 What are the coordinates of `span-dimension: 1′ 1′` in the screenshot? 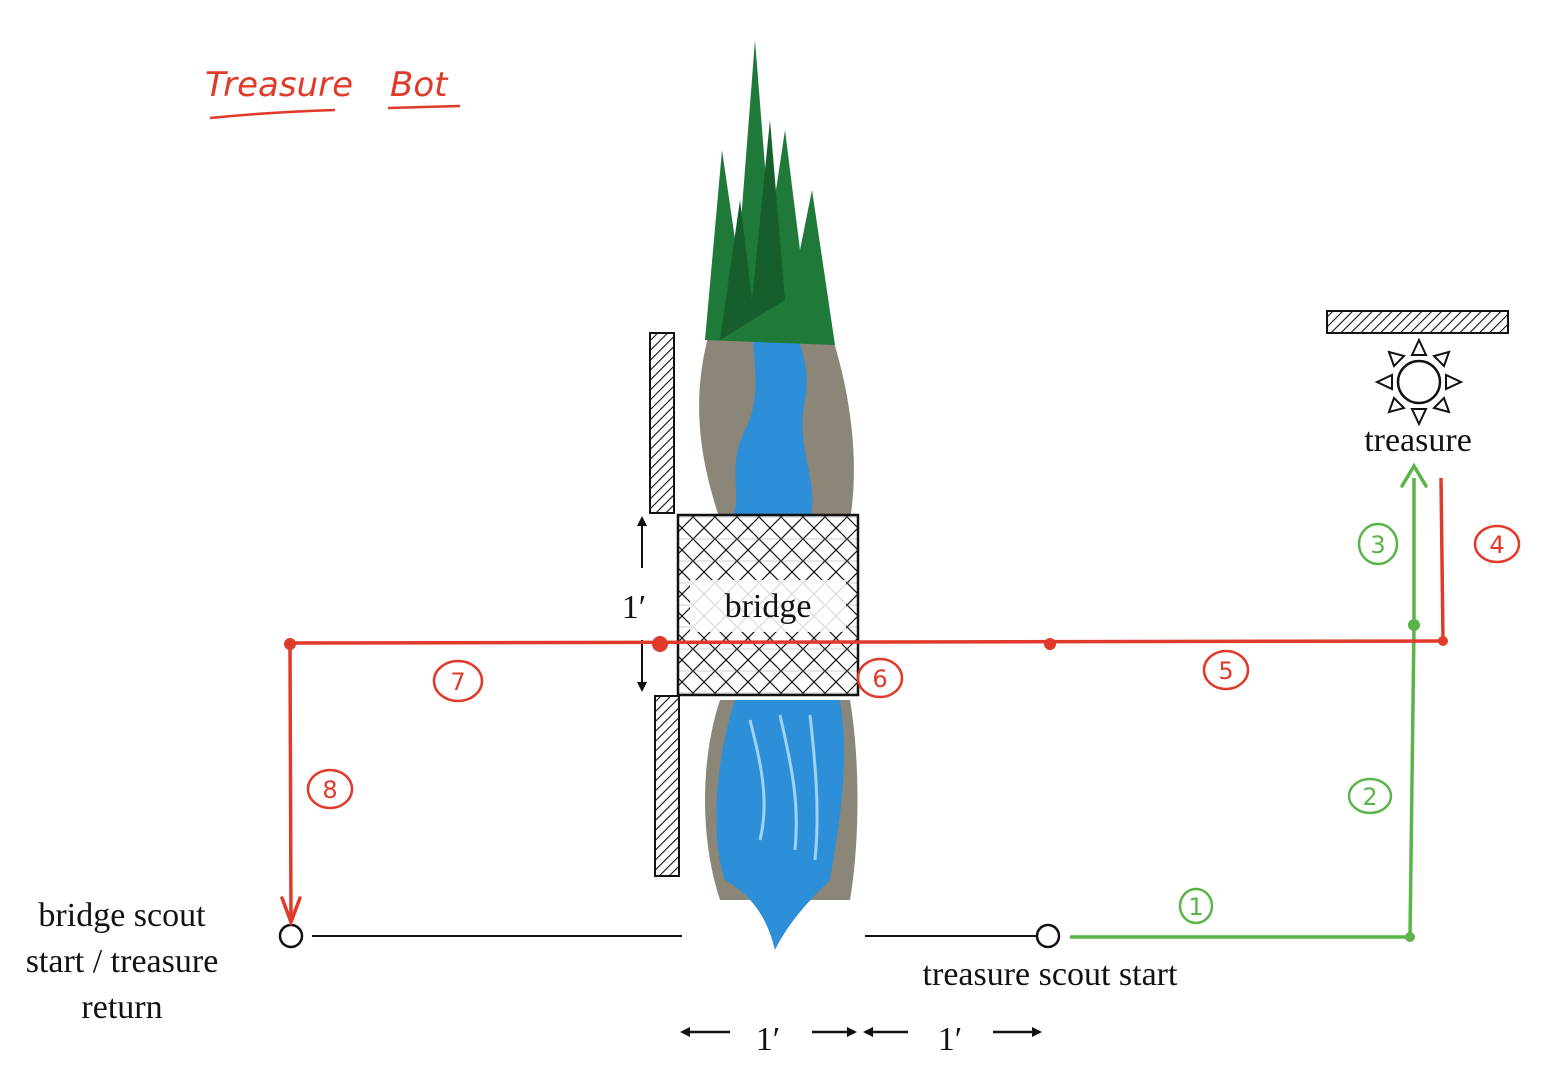 It's located at (861, 1039).